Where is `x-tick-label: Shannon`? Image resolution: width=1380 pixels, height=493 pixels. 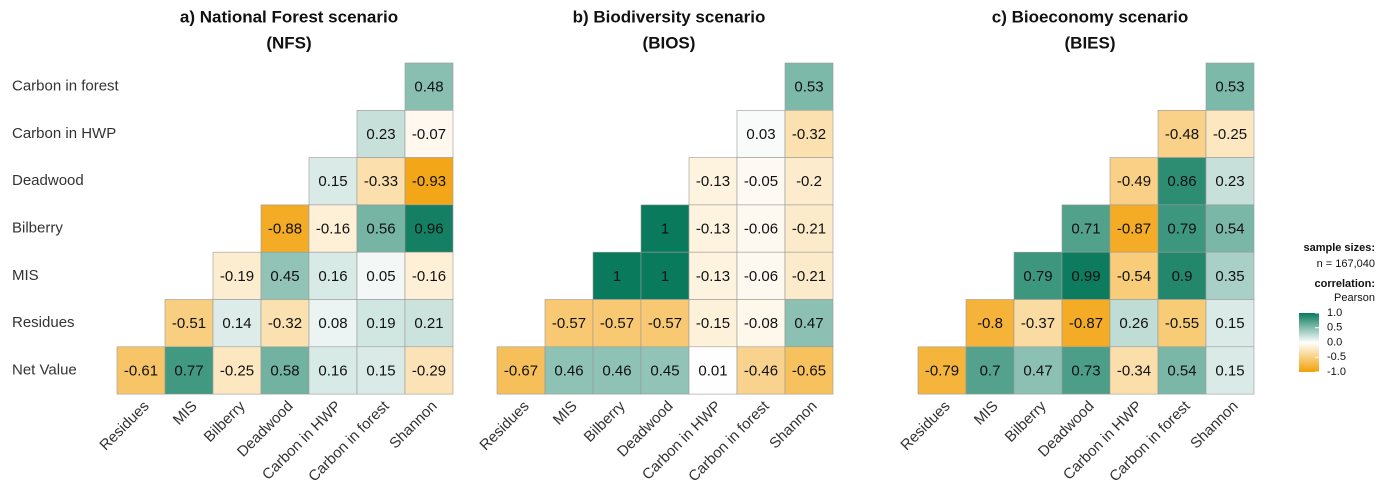 x-tick-label: Shannon is located at coordinates (1214, 425).